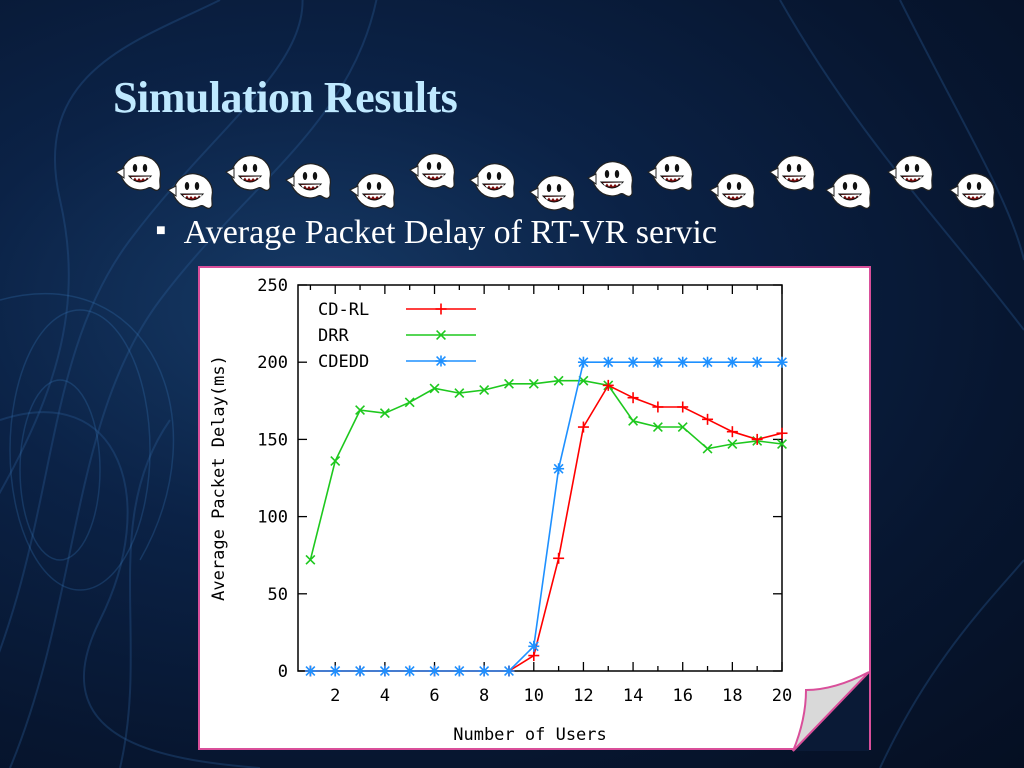  Describe the element at coordinates (283, 672) in the screenshot. I see `y-tick-label: 0` at that location.